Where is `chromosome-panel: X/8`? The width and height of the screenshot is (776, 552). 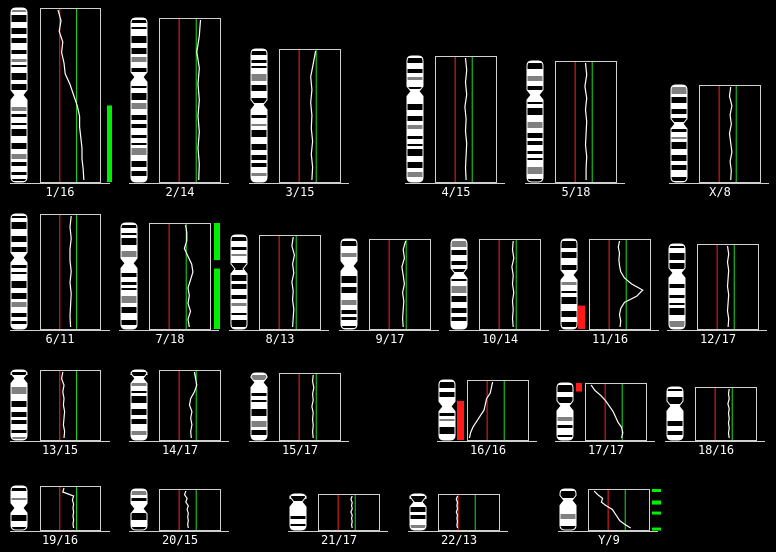
chromosome-panel: X/8 is located at coordinates (719, 141).